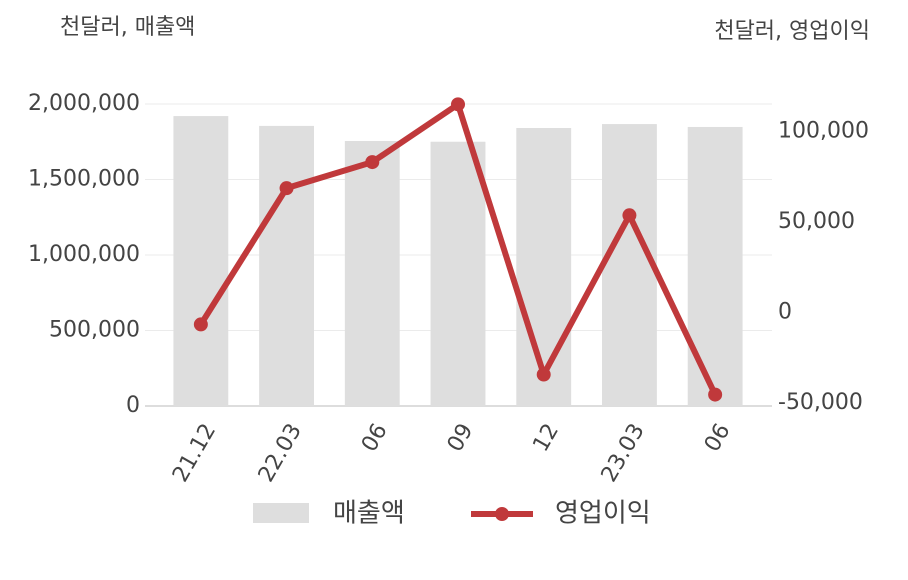 The image size is (908, 580). Describe the element at coordinates (369, 514) in the screenshot. I see `legend-label: 매출액` at that location.